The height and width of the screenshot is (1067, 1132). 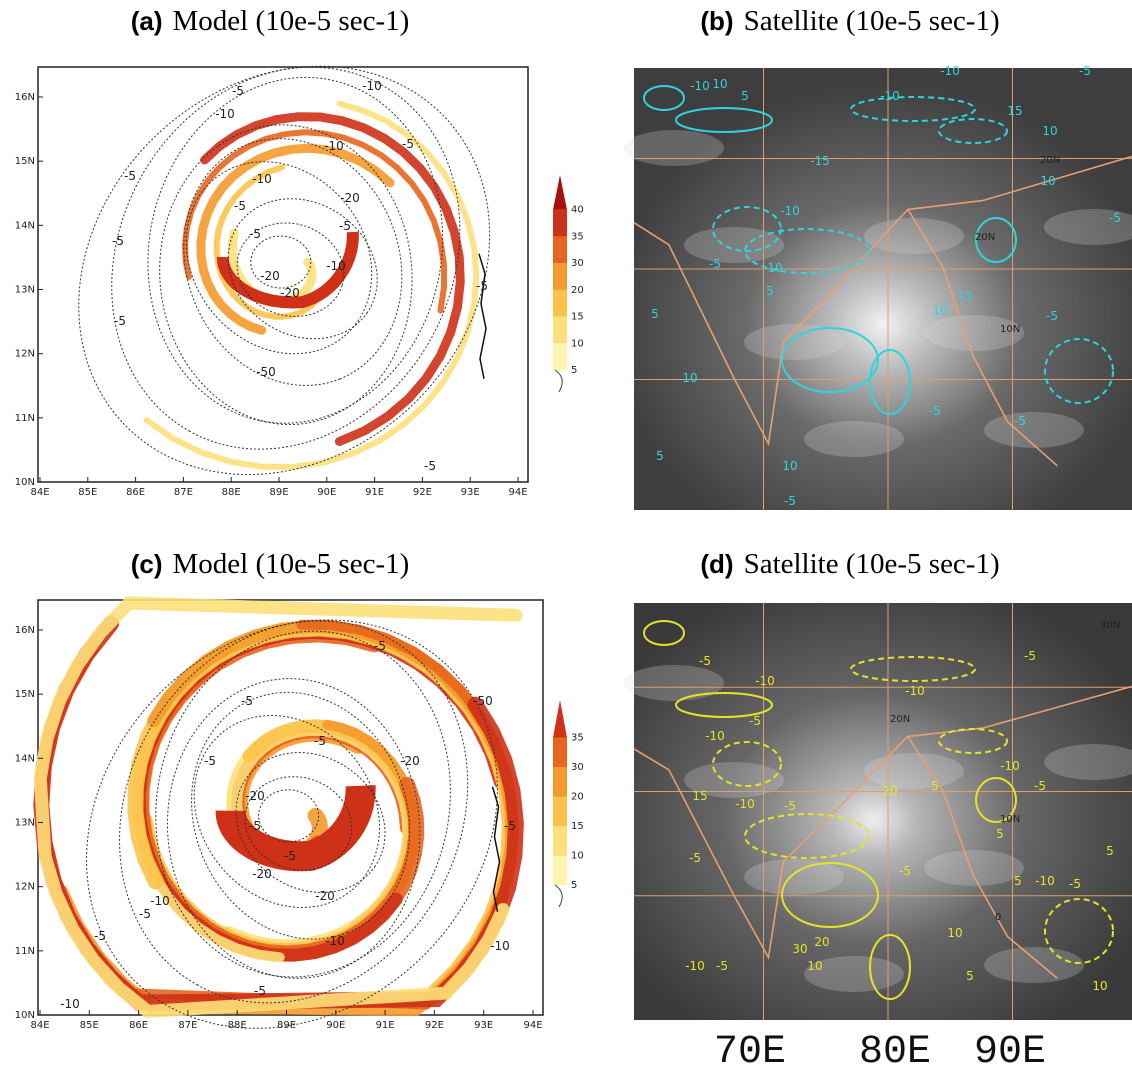 What do you see at coordinates (135, 492) in the screenshot?
I see `x-tick-label: 86E` at bounding box center [135, 492].